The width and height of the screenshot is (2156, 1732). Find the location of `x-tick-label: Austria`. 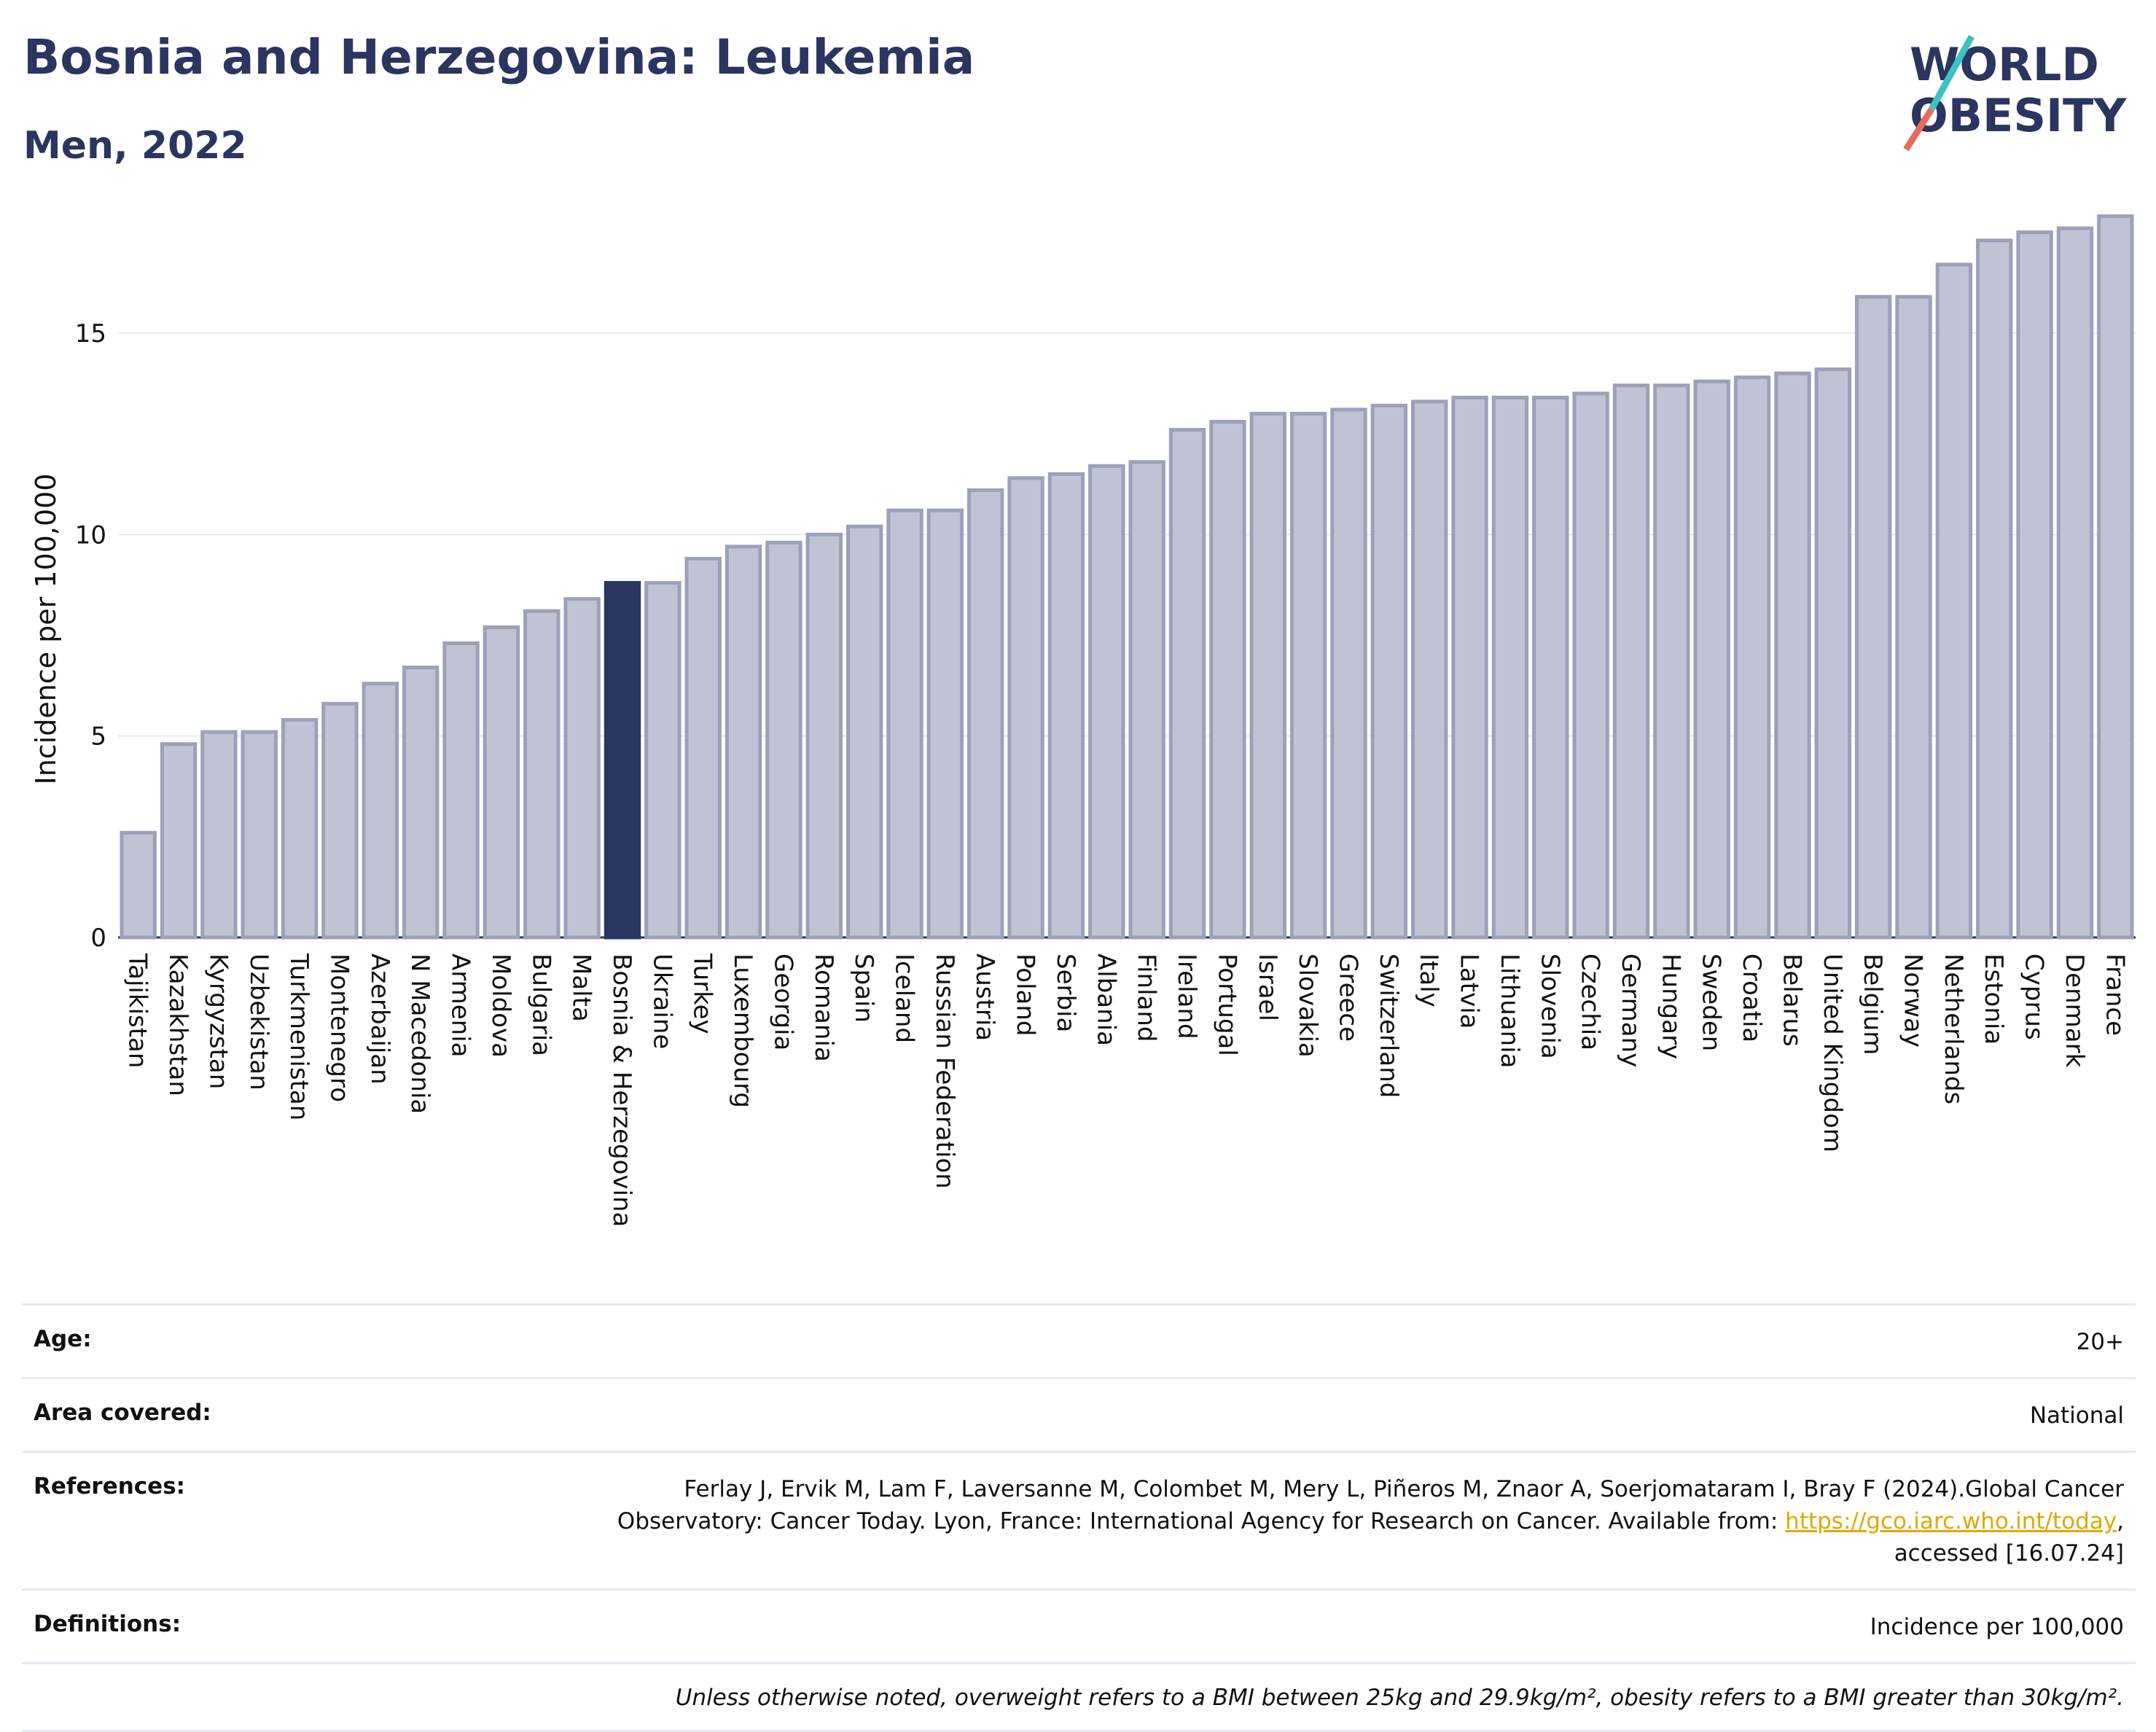

x-tick-label: Austria is located at coordinates (985, 997).